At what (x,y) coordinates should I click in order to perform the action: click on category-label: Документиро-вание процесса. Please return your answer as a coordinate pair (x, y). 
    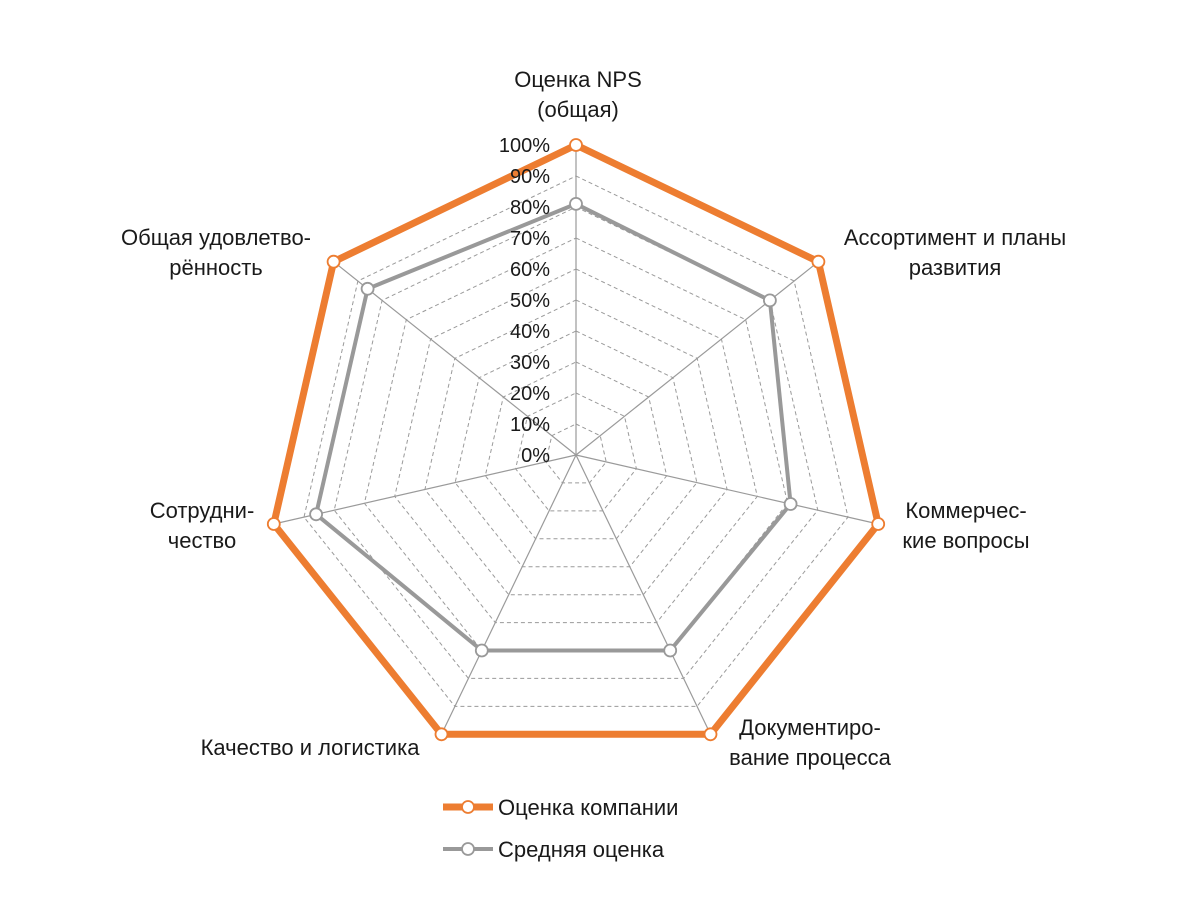
    Looking at the image, I should click on (810, 742).